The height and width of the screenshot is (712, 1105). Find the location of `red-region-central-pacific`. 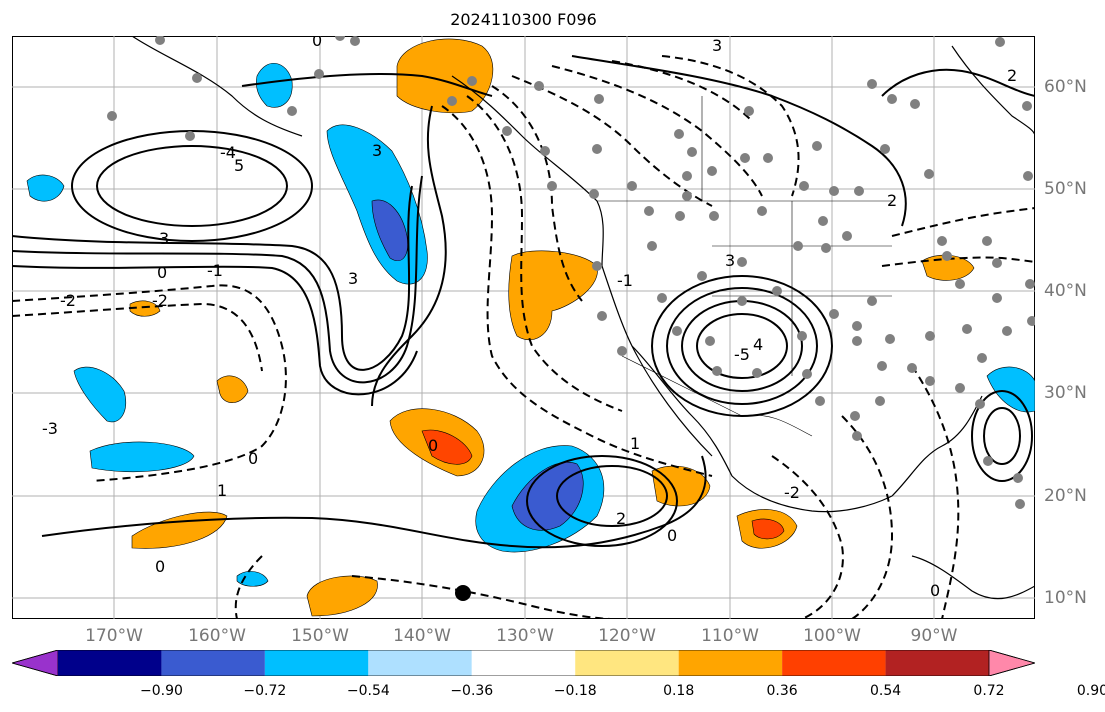

red-region-central-pacific is located at coordinates (447, 447).